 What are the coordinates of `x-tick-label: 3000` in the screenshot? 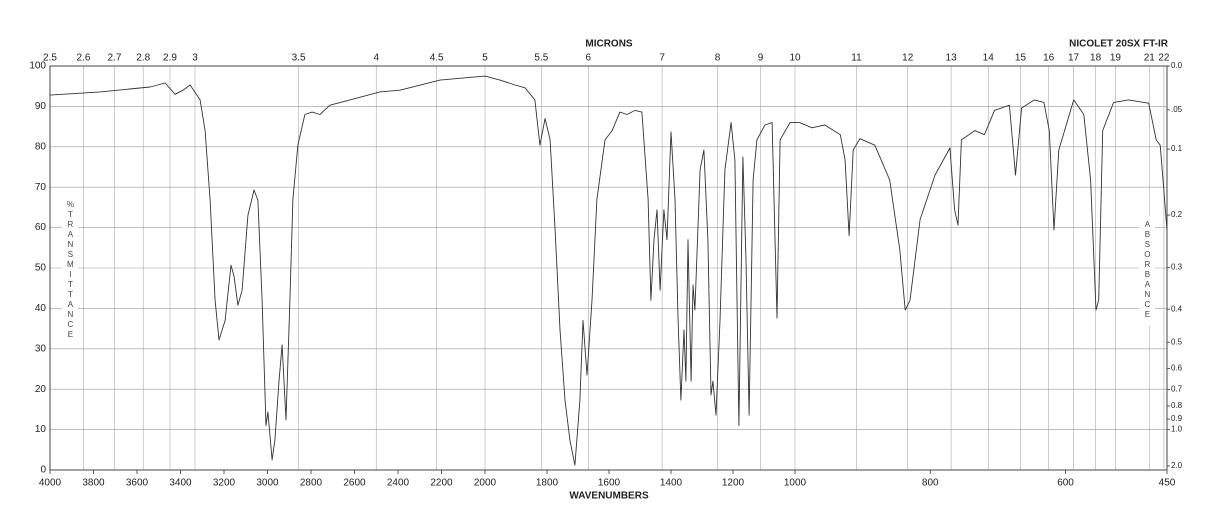 It's located at (267, 483).